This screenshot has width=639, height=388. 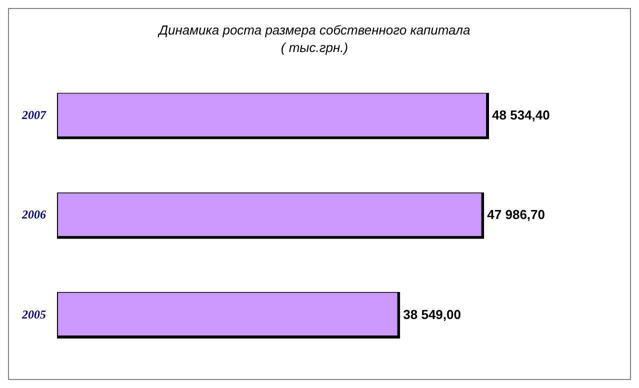 What do you see at coordinates (314, 48) in the screenshot?
I see `chart-subtitle: ( тыс.грн.)` at bounding box center [314, 48].